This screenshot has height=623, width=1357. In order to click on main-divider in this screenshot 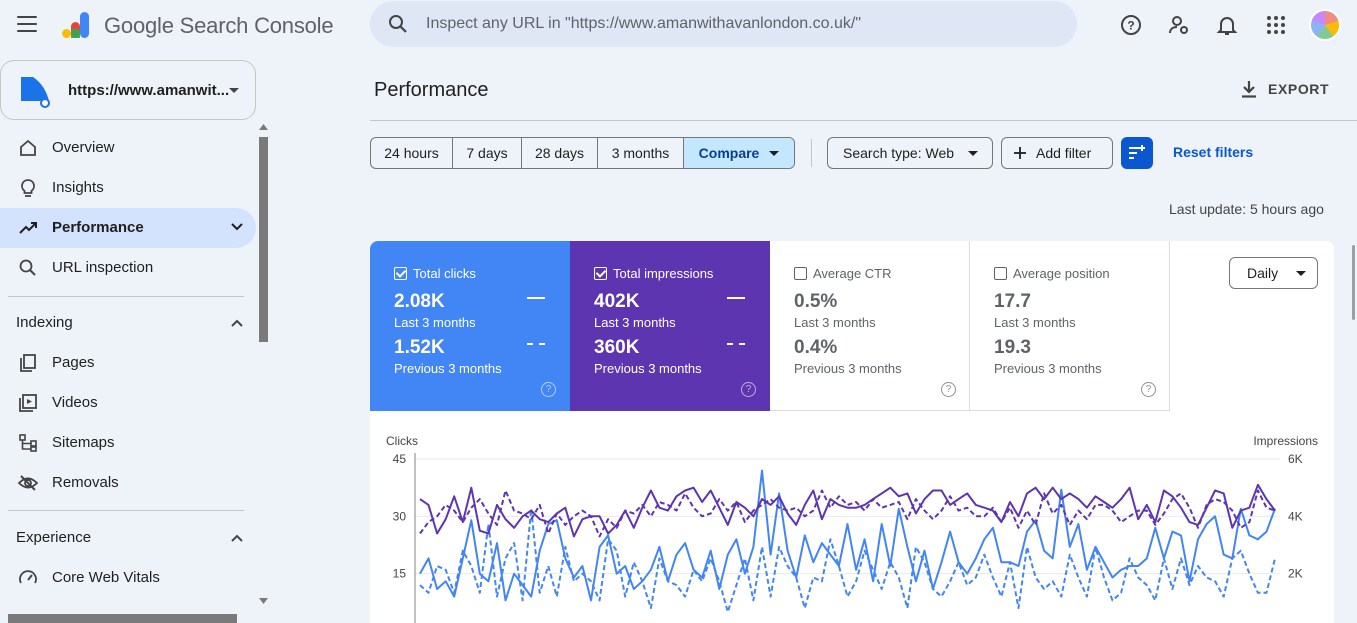, I will do `click(863, 120)`.